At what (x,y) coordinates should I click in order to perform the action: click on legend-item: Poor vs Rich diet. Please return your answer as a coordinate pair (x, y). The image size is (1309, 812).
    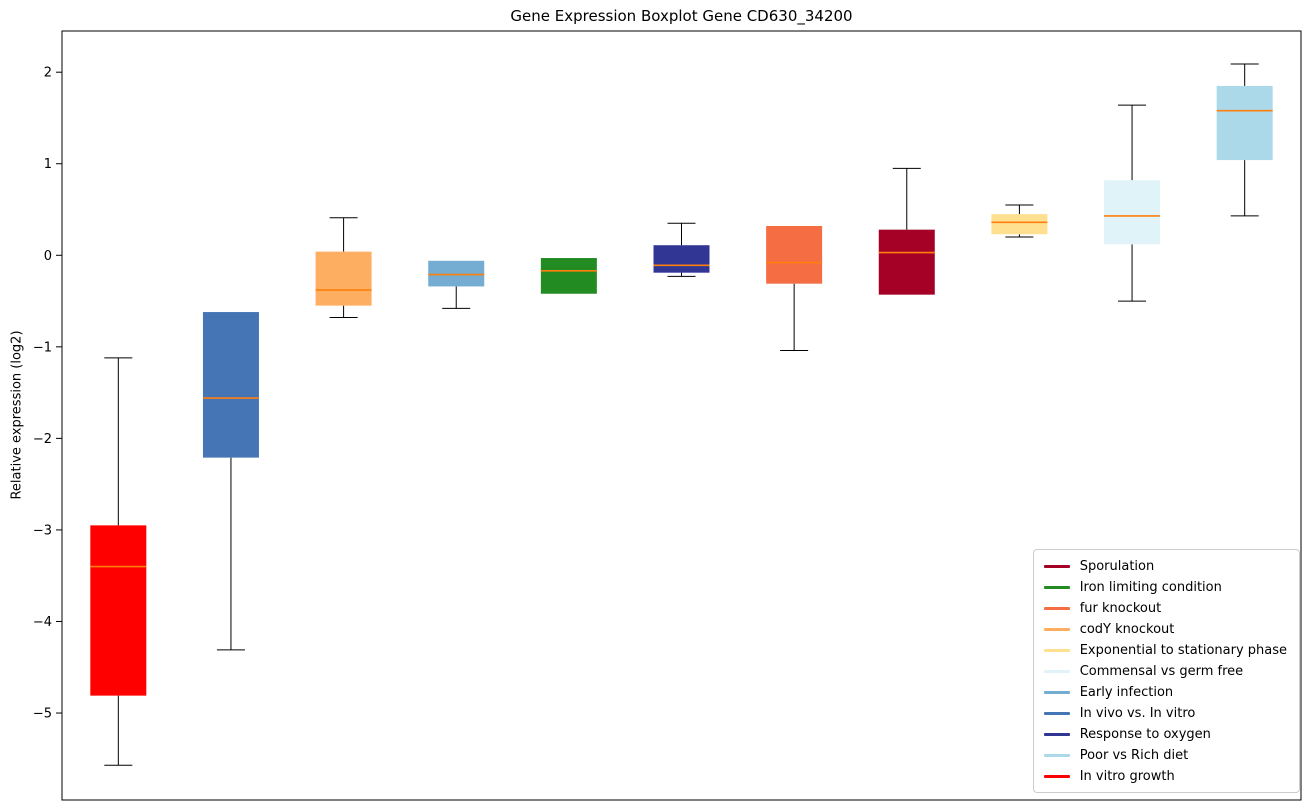
    Looking at the image, I should click on (1165, 755).